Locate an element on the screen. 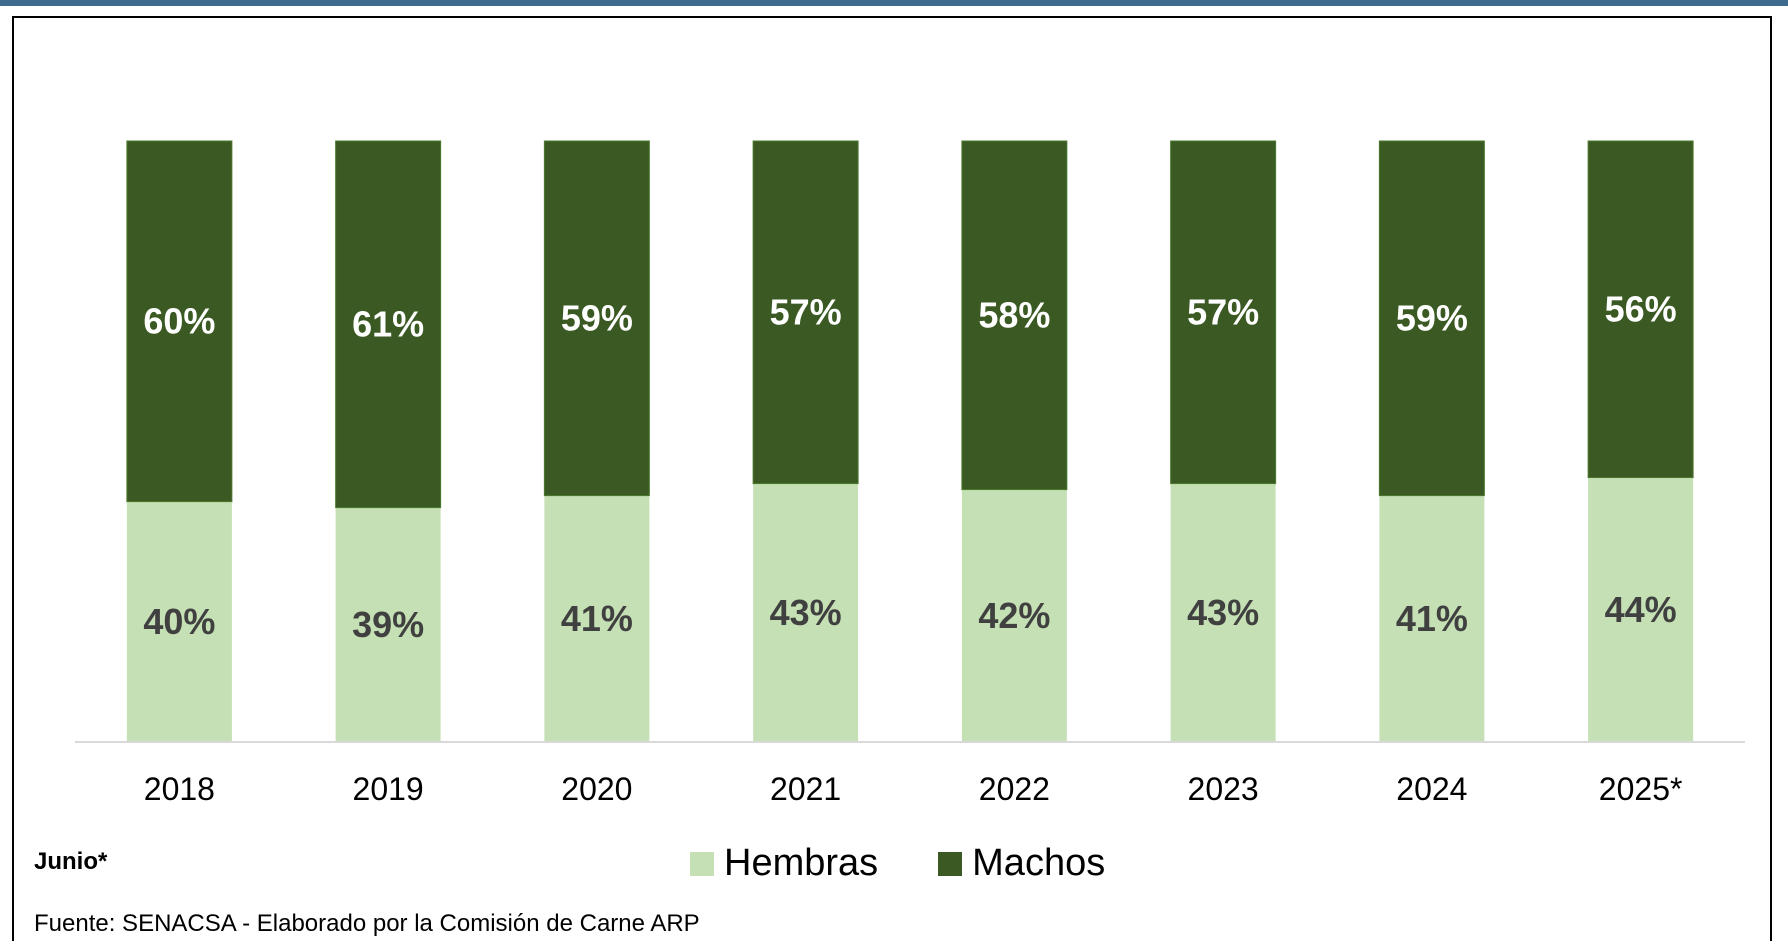 This screenshot has width=1788, height=945. bar-hembras-2021 is located at coordinates (806, 612).